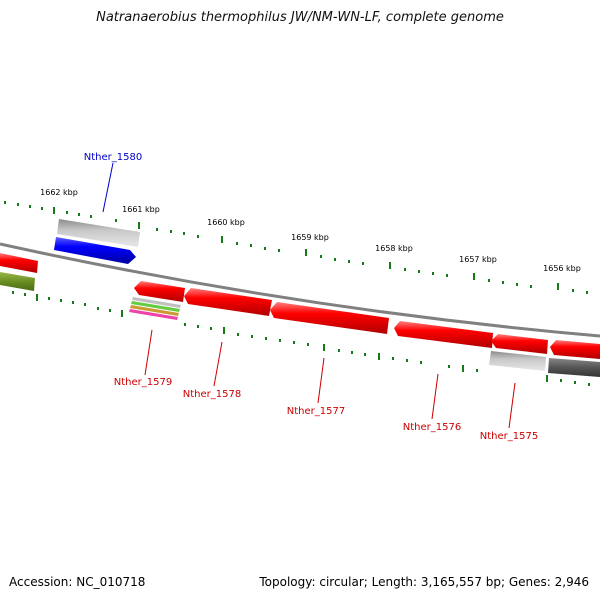  I want to click on forward-strand-genes, so click(70, 255).